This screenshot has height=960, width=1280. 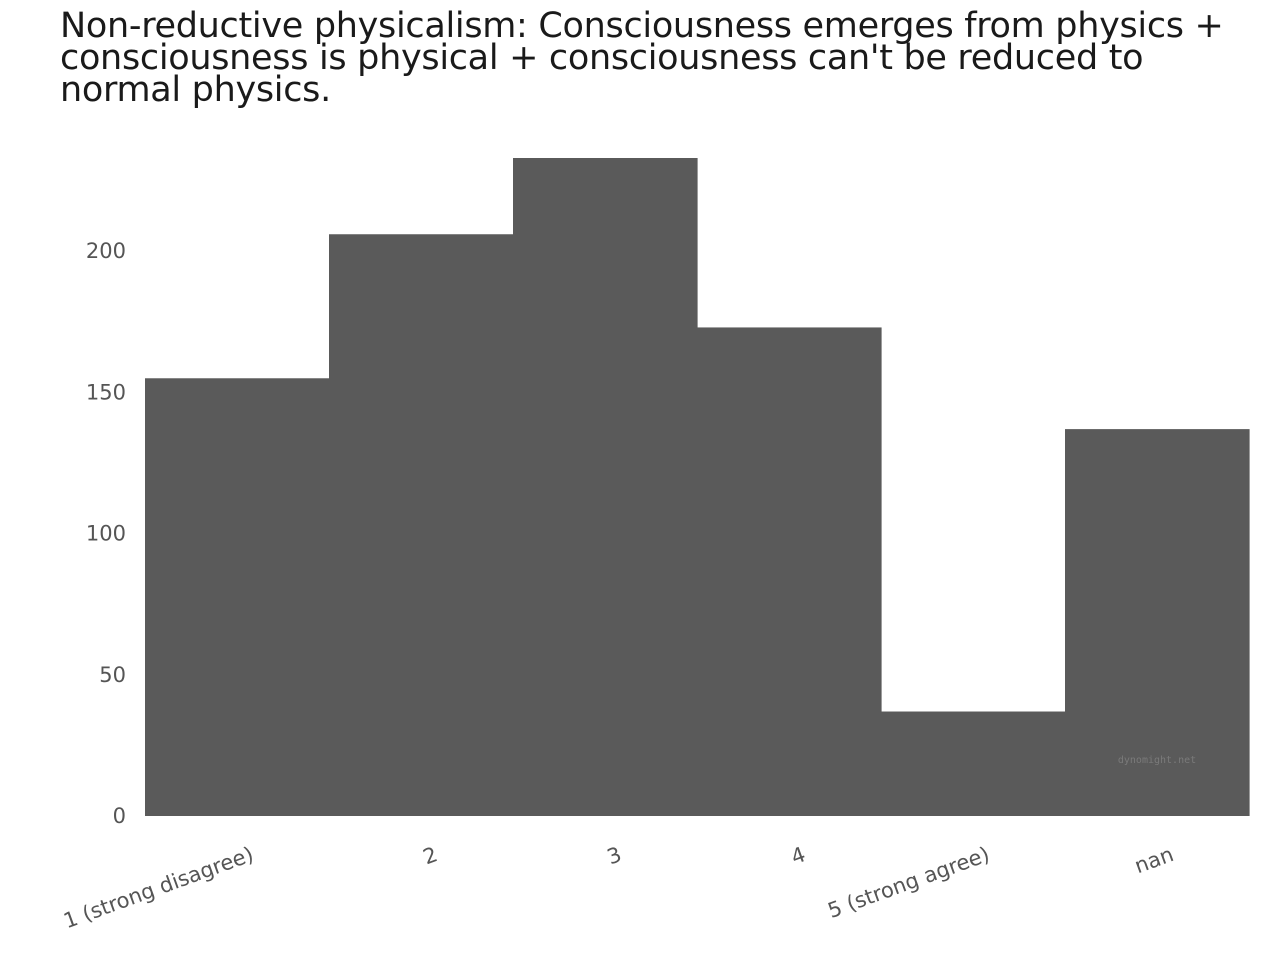 I want to click on x-tick-label-2: 3, so click(x=614, y=855).